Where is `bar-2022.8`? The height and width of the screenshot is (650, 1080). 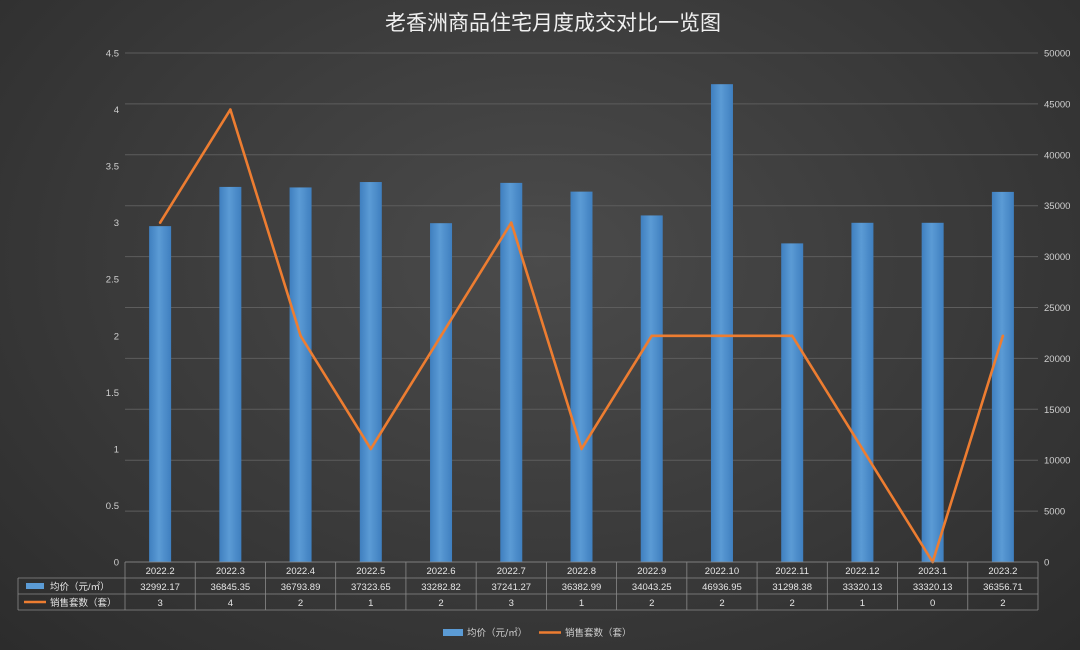 bar-2022.8 is located at coordinates (581, 376).